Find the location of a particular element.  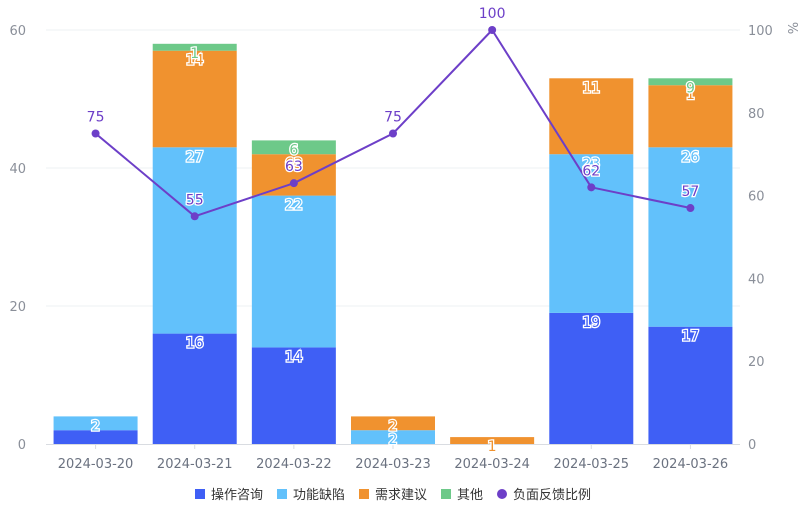

x-tick-label: 2024-03-23 is located at coordinates (393, 464).